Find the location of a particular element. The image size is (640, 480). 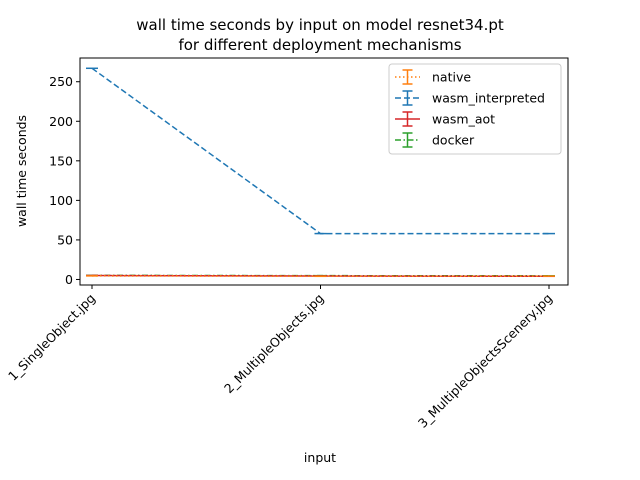

y-tick-label-150: 150 is located at coordinates (61, 160).